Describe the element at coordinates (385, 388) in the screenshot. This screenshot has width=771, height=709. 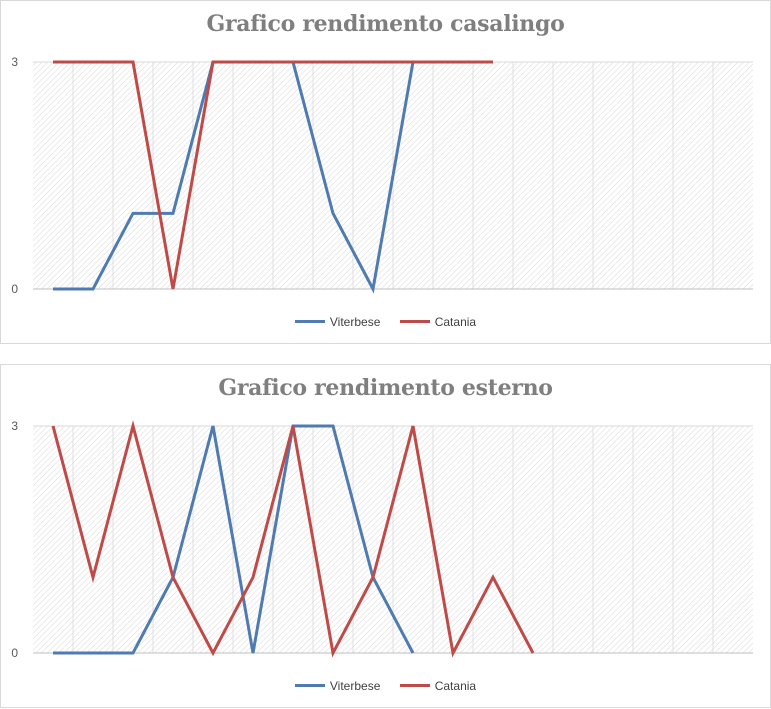
I see `chart-title: Grafico rendimento esterno` at that location.